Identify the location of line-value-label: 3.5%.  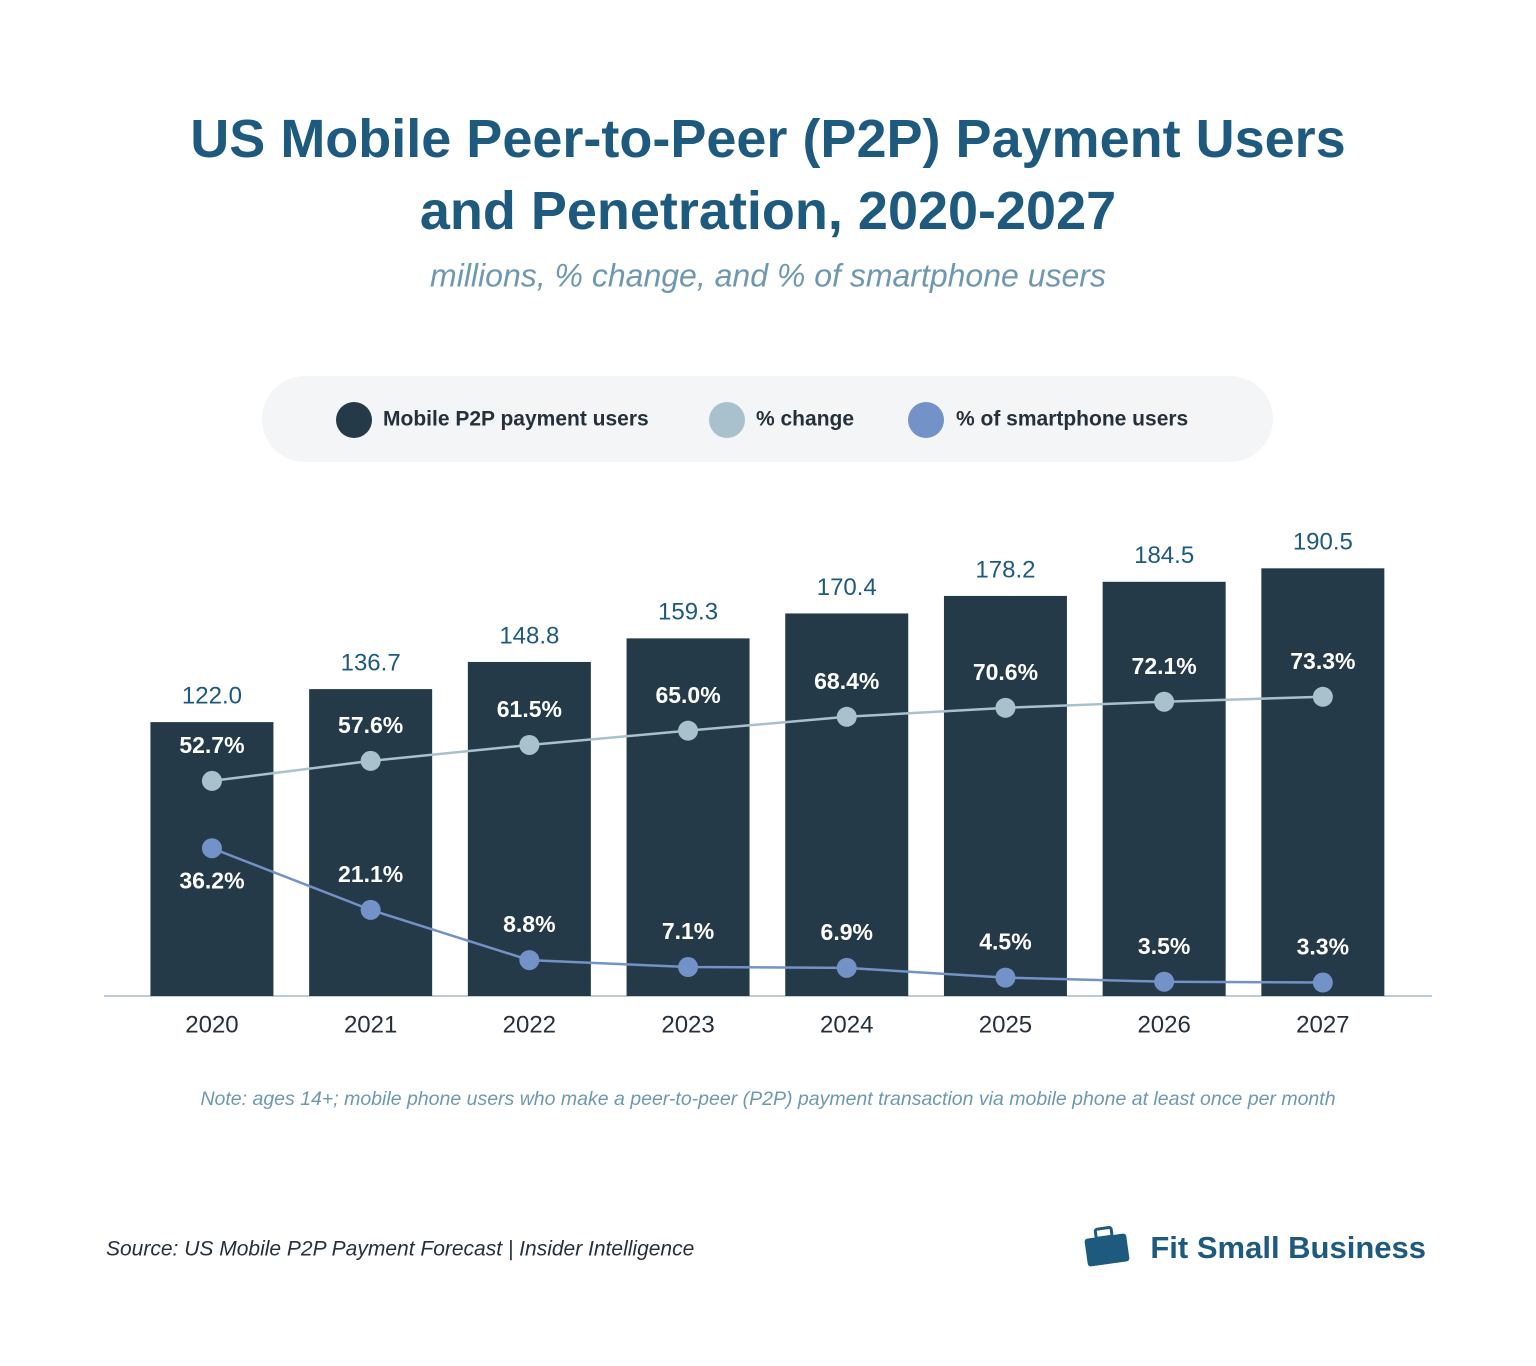
(1164, 946).